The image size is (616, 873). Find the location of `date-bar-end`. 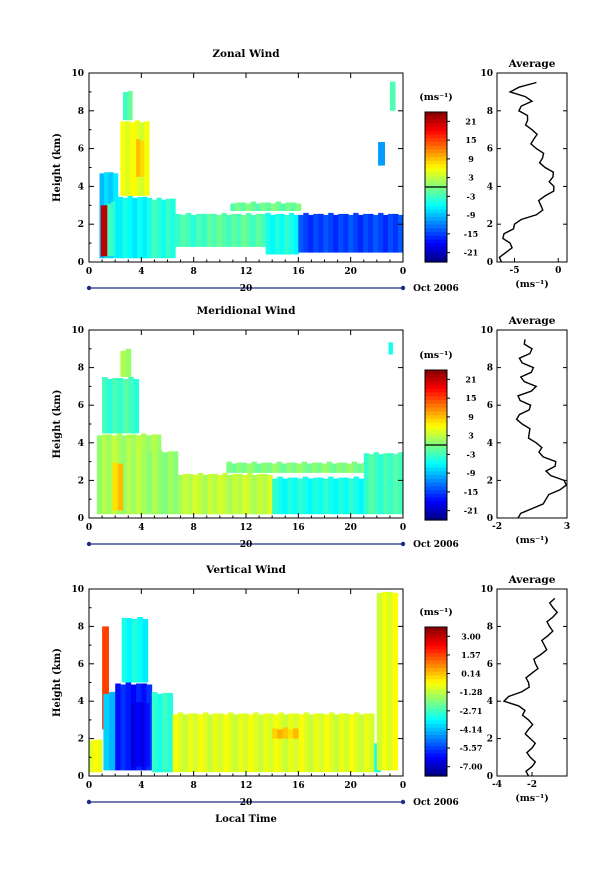

date-bar-end is located at coordinates (89, 288).